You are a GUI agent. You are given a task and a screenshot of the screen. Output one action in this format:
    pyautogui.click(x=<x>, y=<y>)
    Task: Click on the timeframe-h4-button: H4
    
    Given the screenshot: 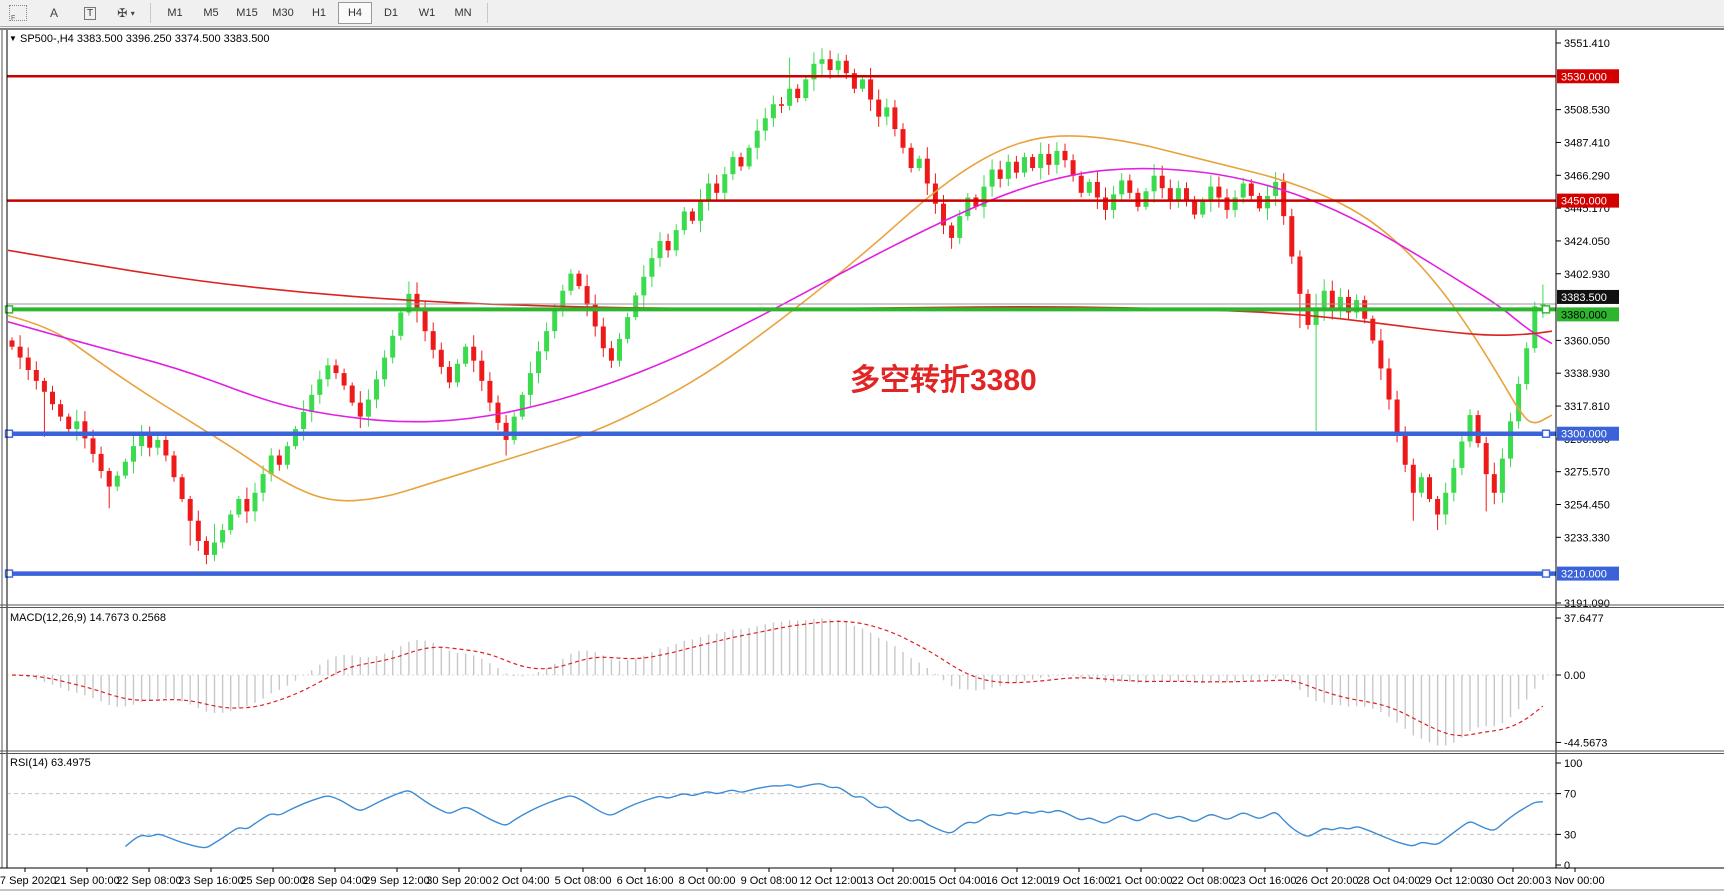 What is the action you would take?
    pyautogui.click(x=355, y=13)
    